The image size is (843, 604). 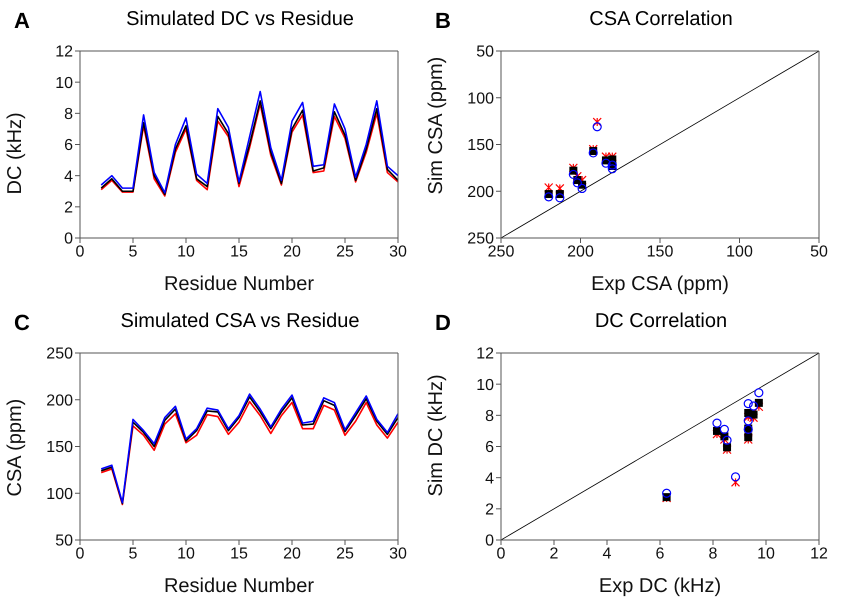 I want to click on x-axis-title: Exp DC (kHz), so click(x=660, y=586).